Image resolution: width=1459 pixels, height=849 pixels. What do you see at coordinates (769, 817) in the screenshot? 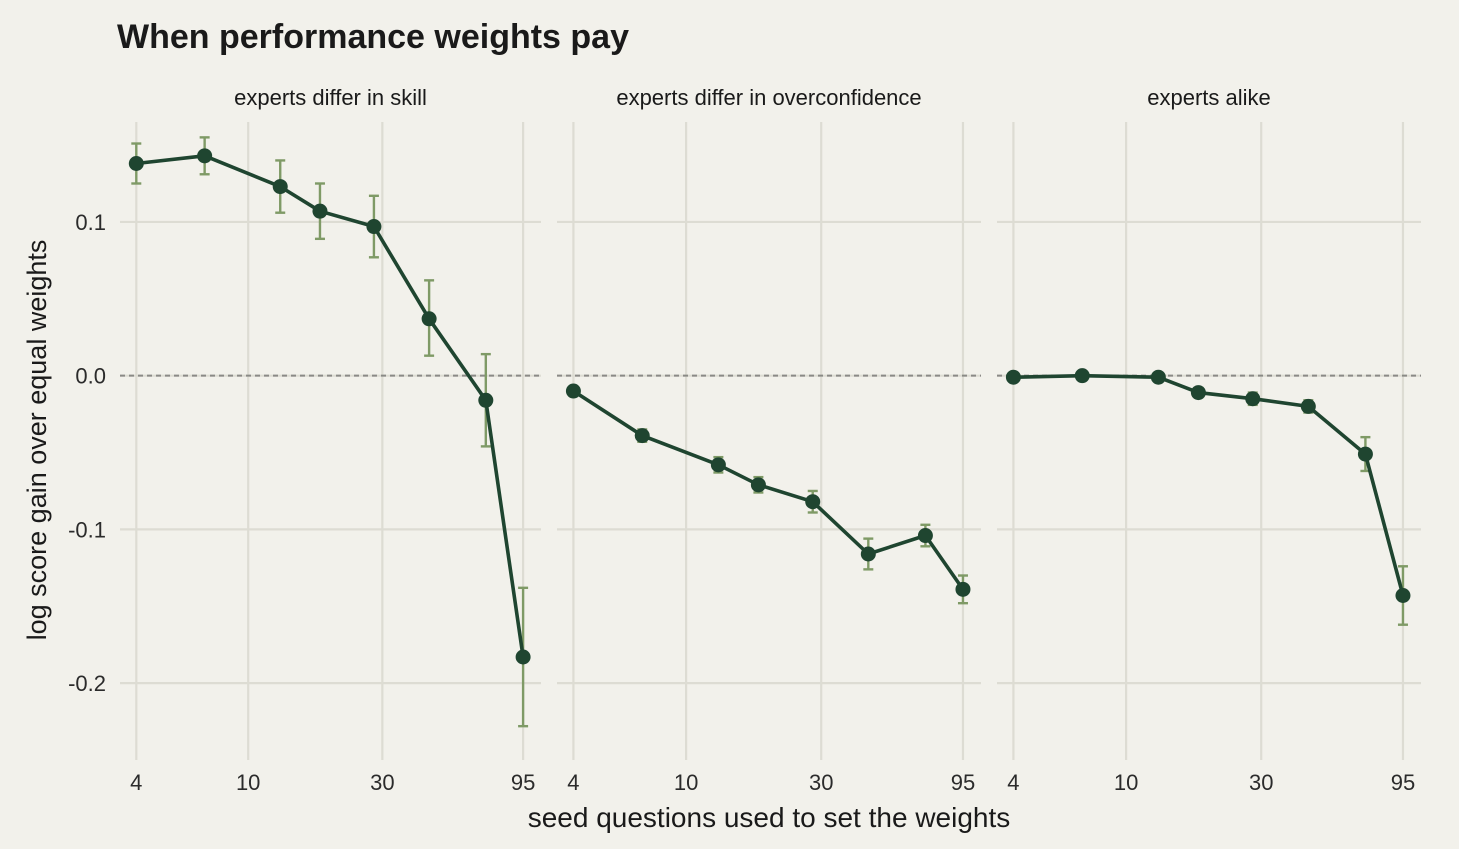
I see `x-axis-title: seed questions used to set the weights` at bounding box center [769, 817].